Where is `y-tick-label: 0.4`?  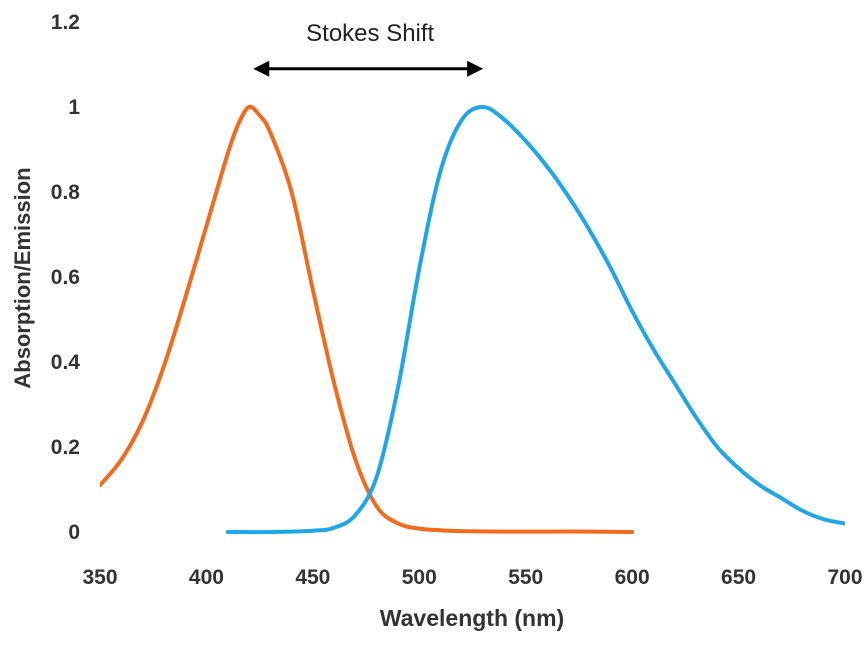
y-tick-label: 0.4 is located at coordinates (66, 362).